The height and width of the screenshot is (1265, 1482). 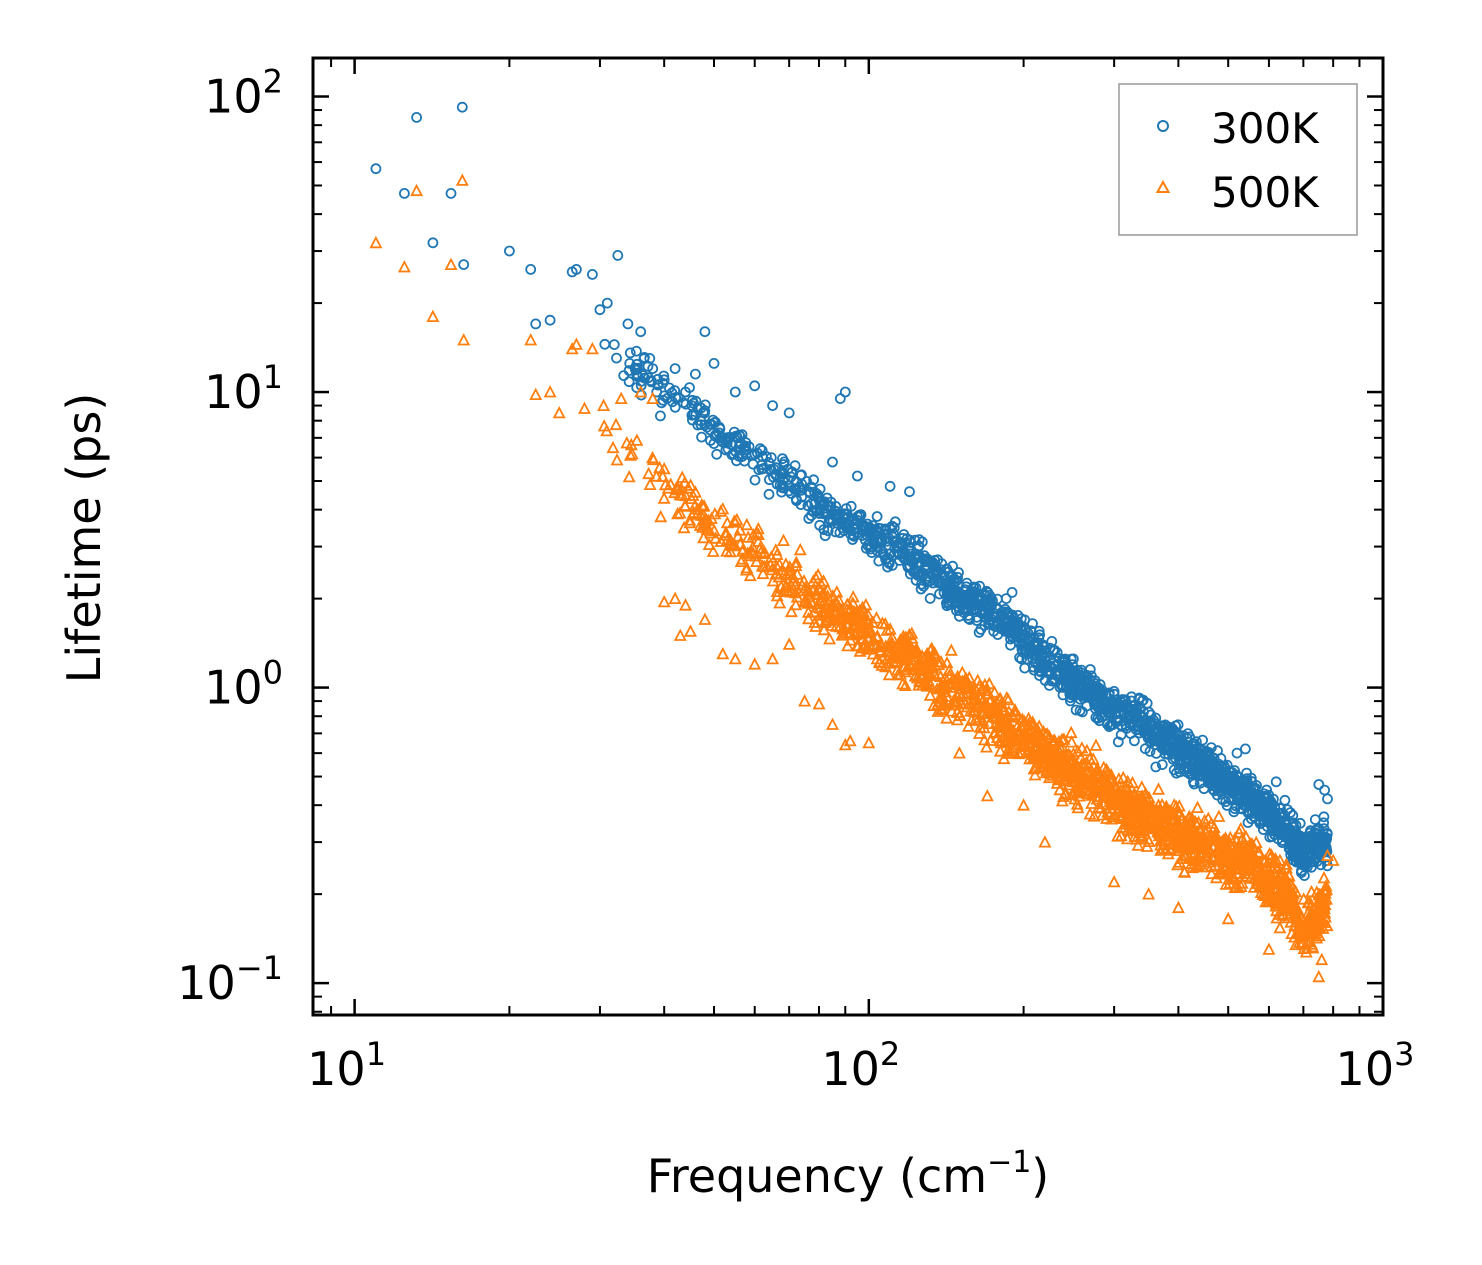 I want to click on x-tick-label-base: 10, so click(x=336, y=1069).